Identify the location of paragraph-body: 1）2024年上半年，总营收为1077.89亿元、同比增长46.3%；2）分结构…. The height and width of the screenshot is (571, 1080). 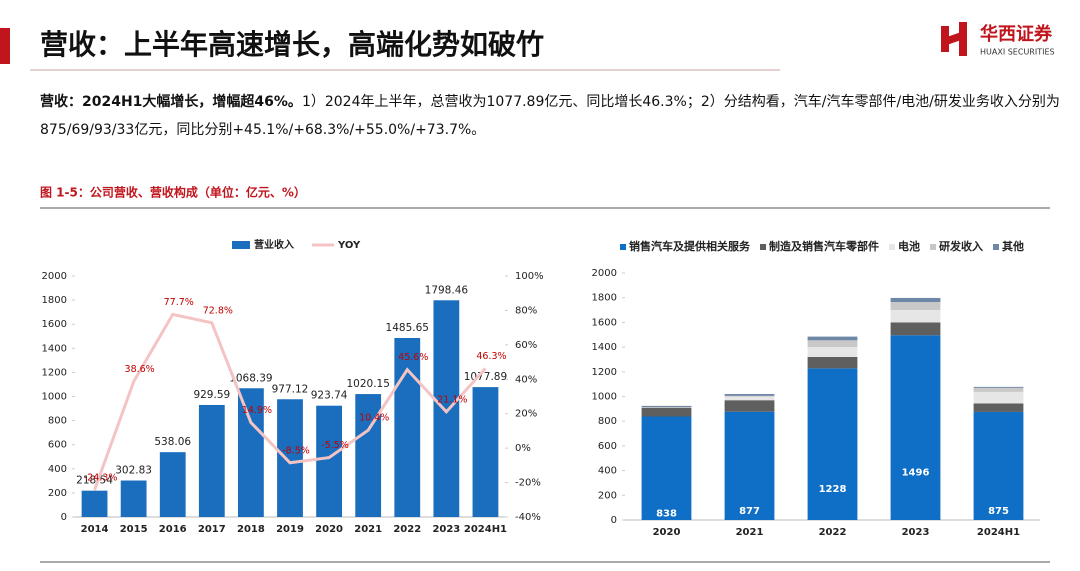
(550, 116).